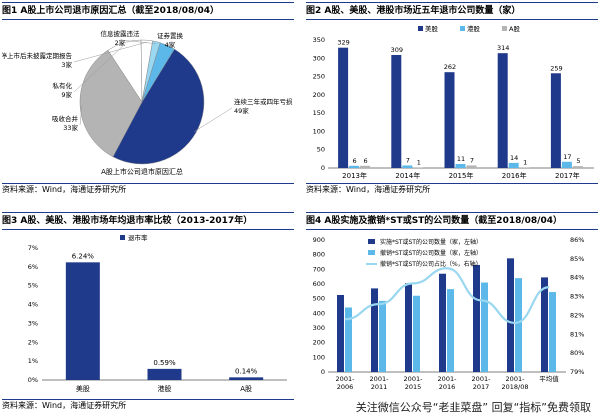 This screenshot has height=417, width=600. What do you see at coordinates (66, 94) in the screenshot?
I see `slice-value-label: 9家` at bounding box center [66, 94].